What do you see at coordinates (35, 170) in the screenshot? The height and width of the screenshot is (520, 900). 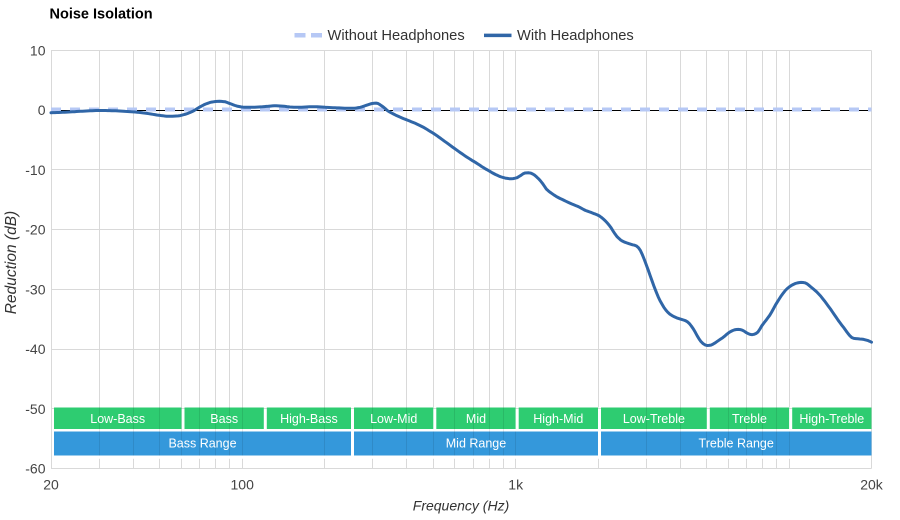 I see `svg-text: -10` at bounding box center [35, 170].